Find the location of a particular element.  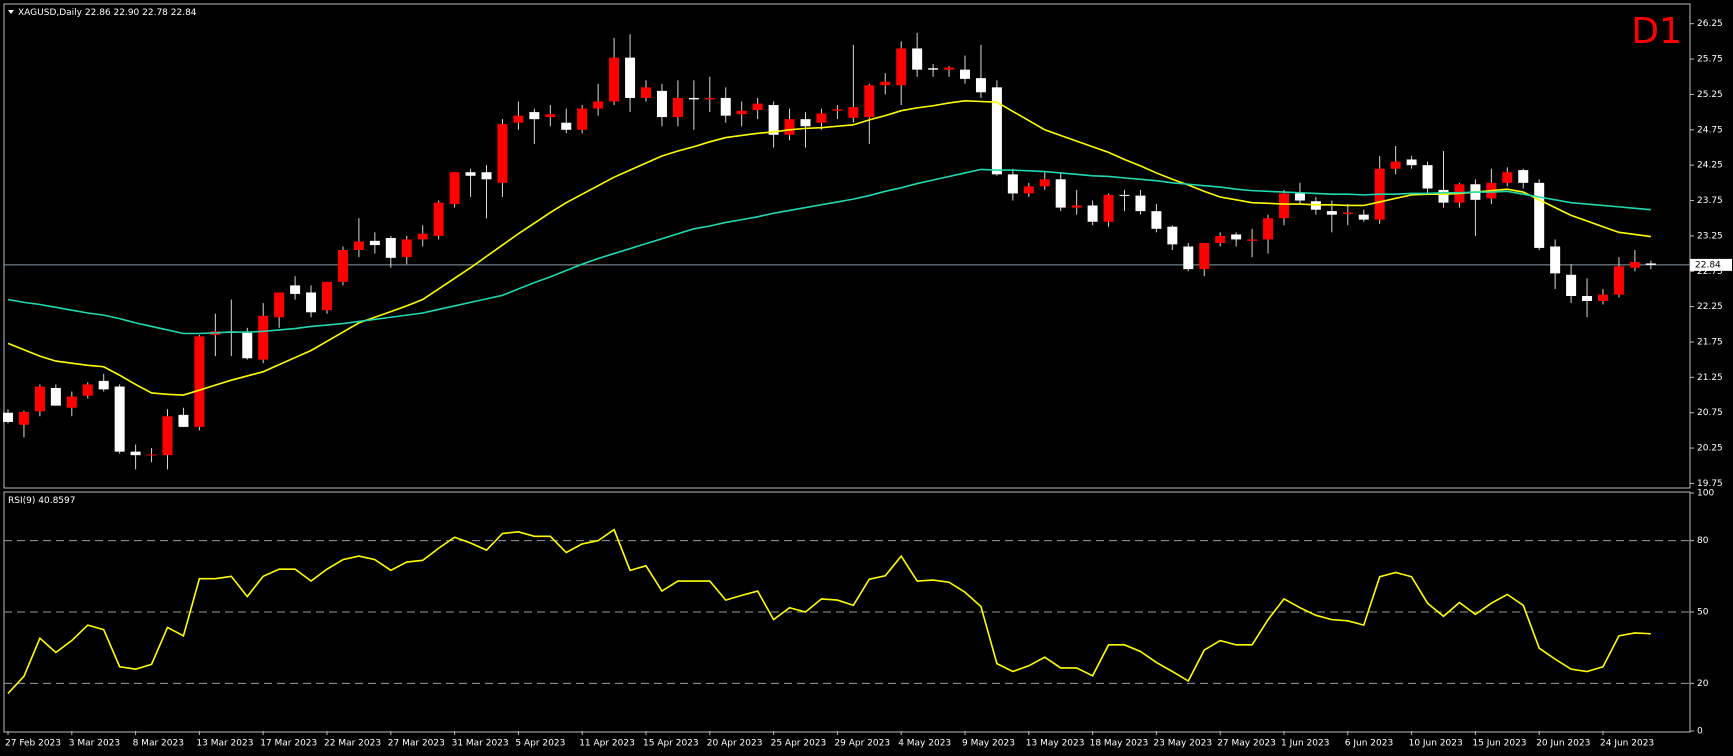

x-tick-label: 27 May 2023 is located at coordinates (1246, 744).